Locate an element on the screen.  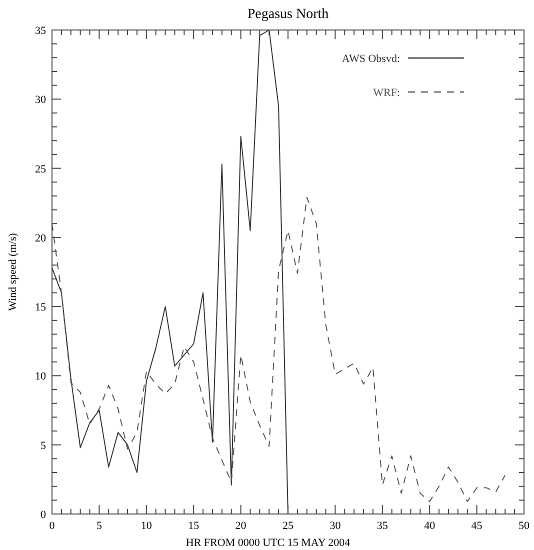
chart-title: Pegasus North is located at coordinates (288, 14).